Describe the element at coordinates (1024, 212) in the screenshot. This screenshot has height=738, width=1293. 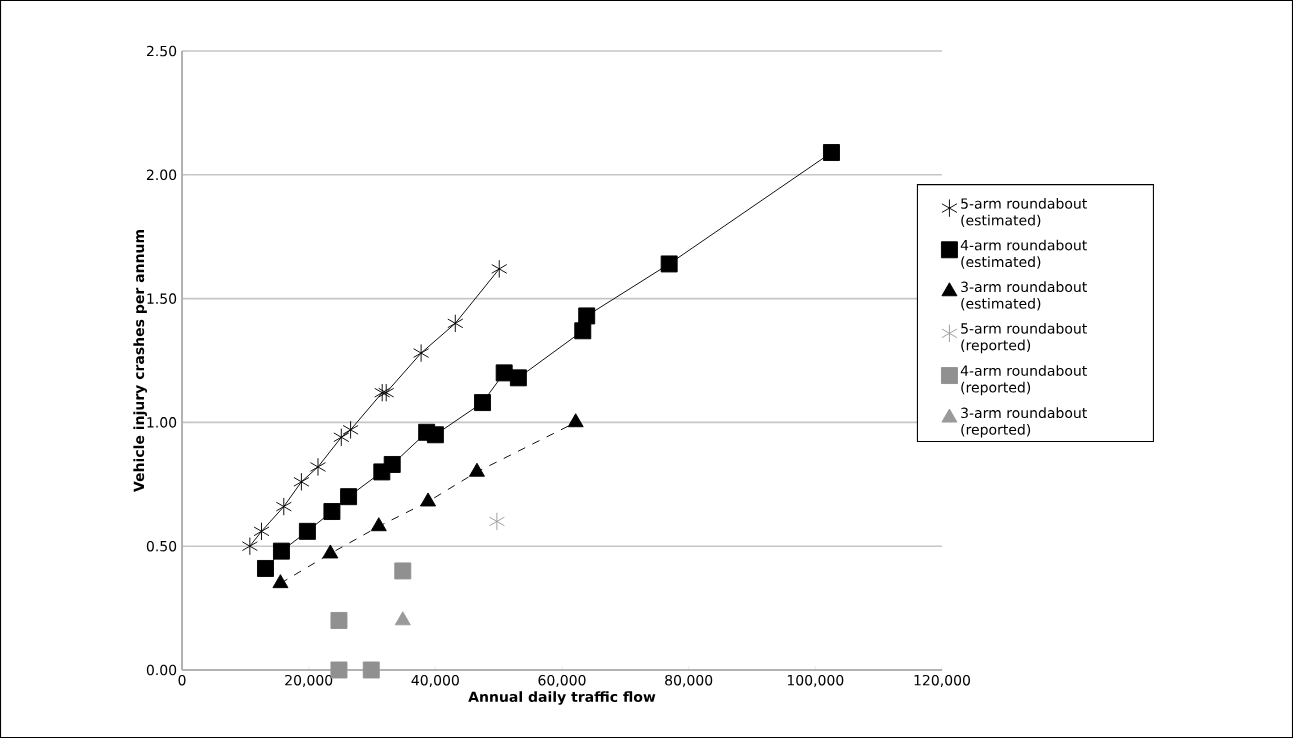
I see `legend-label: 5-arm roundabout (estimated)` at that location.